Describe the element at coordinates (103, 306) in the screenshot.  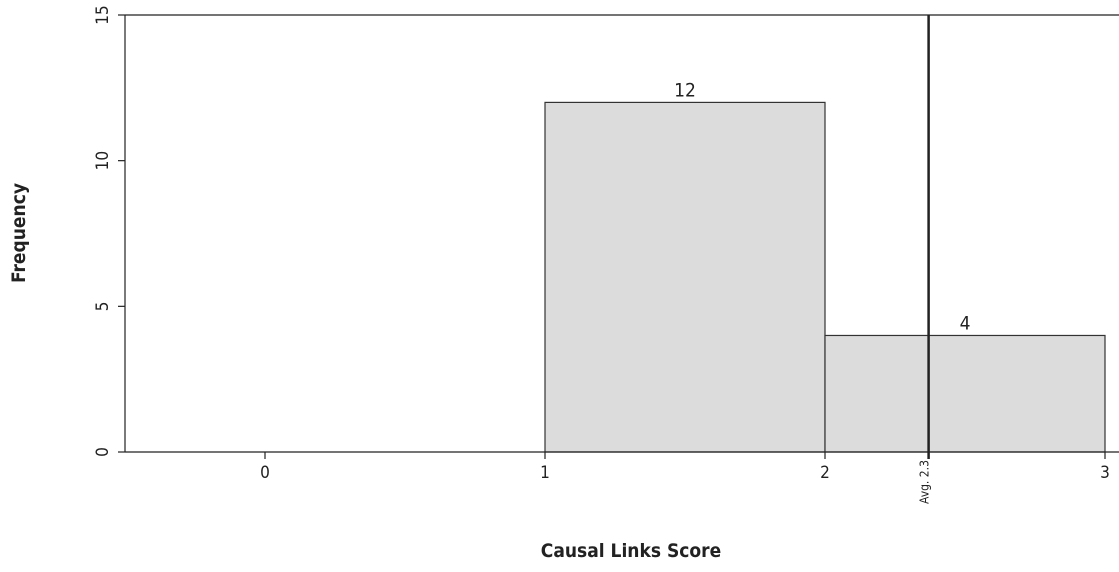
I see `y-tick-label-1: 5` at that location.